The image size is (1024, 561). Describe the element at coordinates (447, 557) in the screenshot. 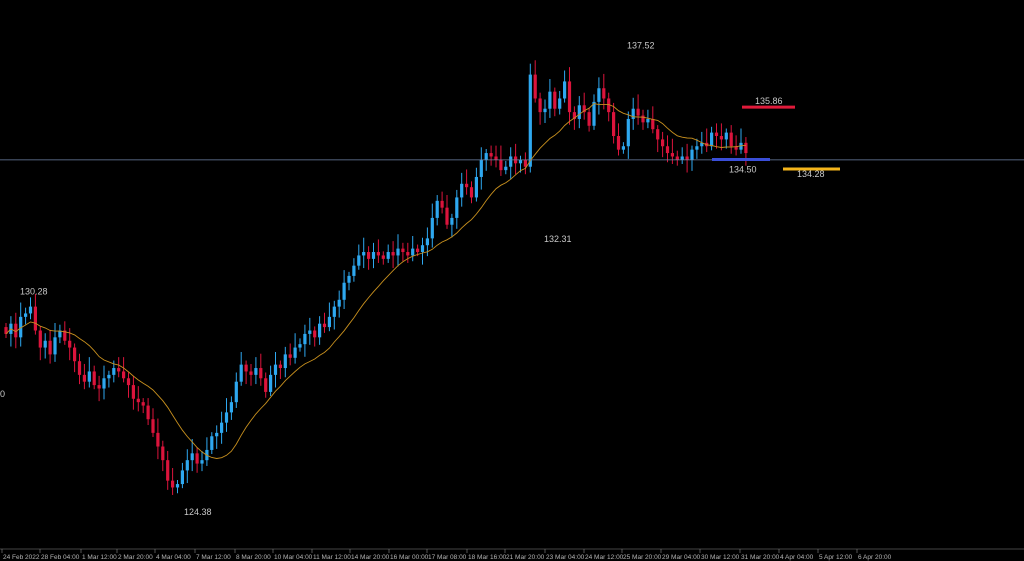

I see `x-tick-label: 17 Mar 08:00` at that location.